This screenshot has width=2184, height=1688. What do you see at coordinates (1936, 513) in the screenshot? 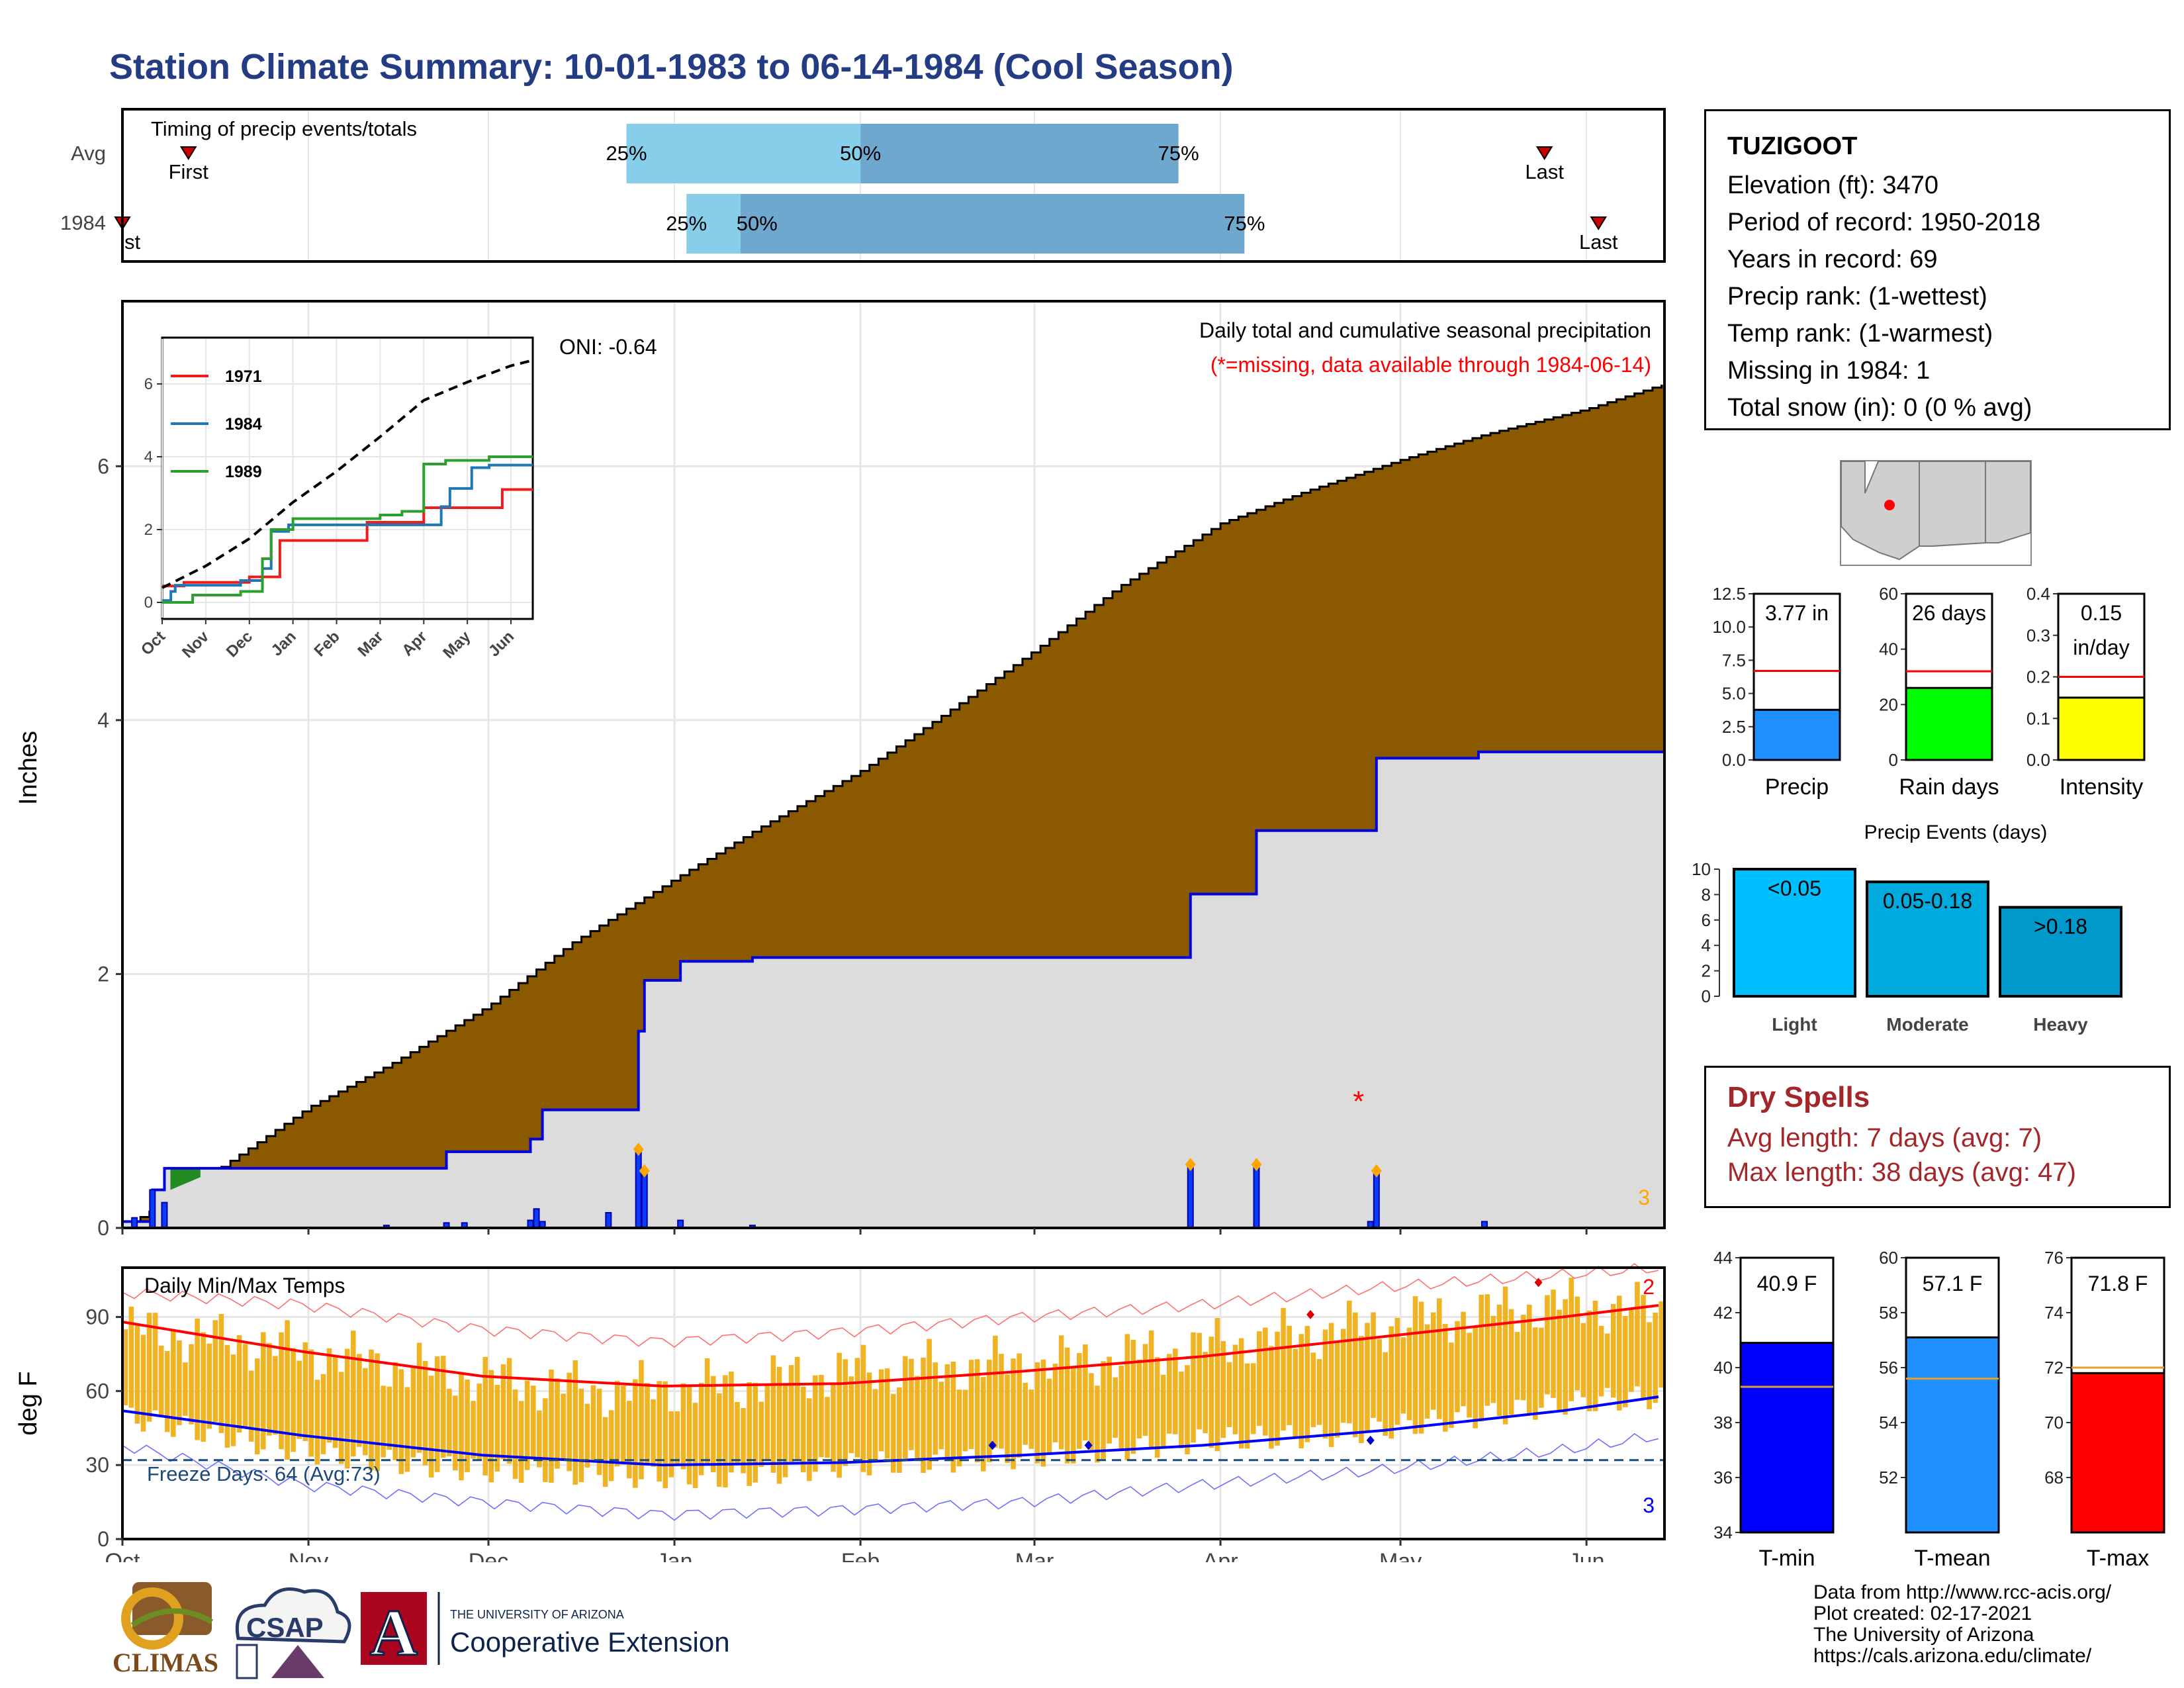
I see `locator-map` at bounding box center [1936, 513].